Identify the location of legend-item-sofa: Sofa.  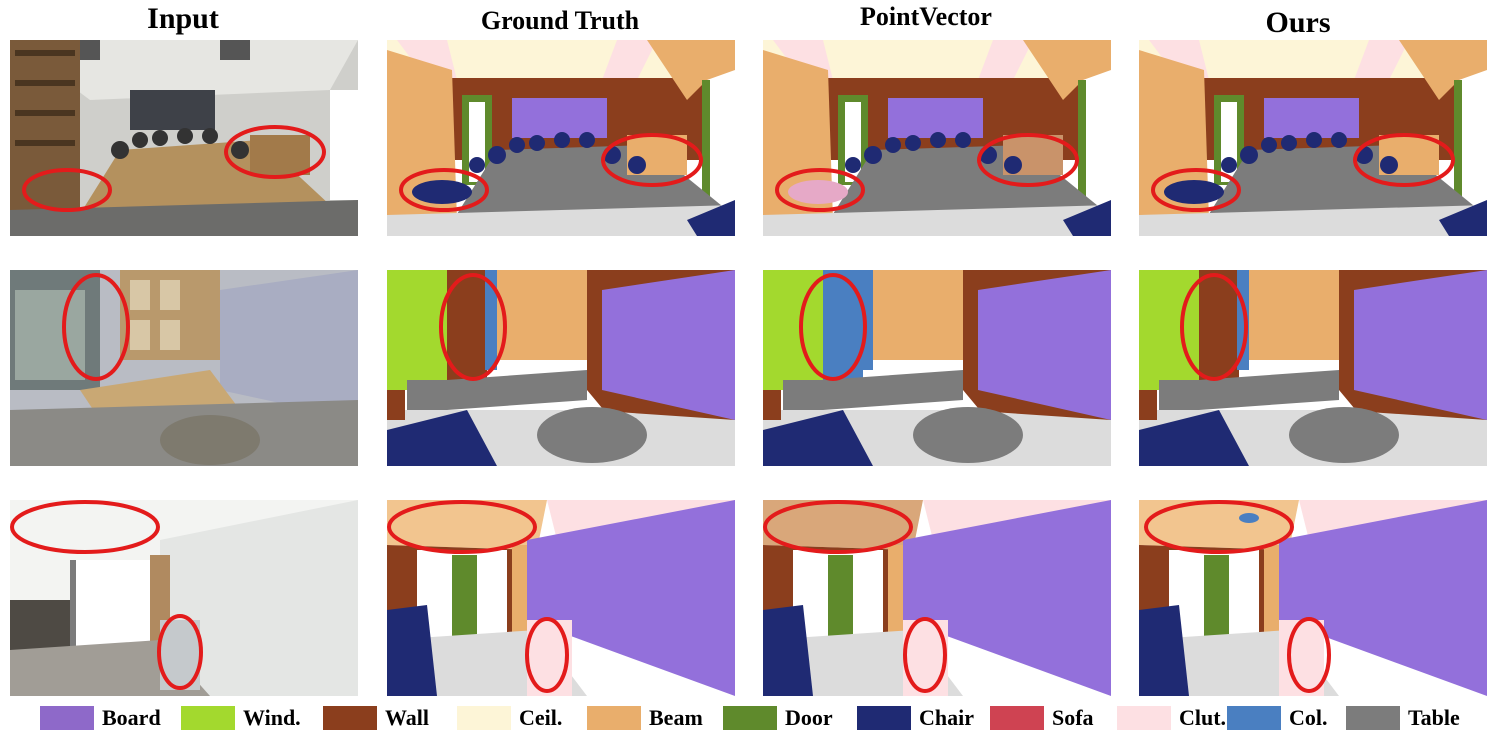
(1042, 718).